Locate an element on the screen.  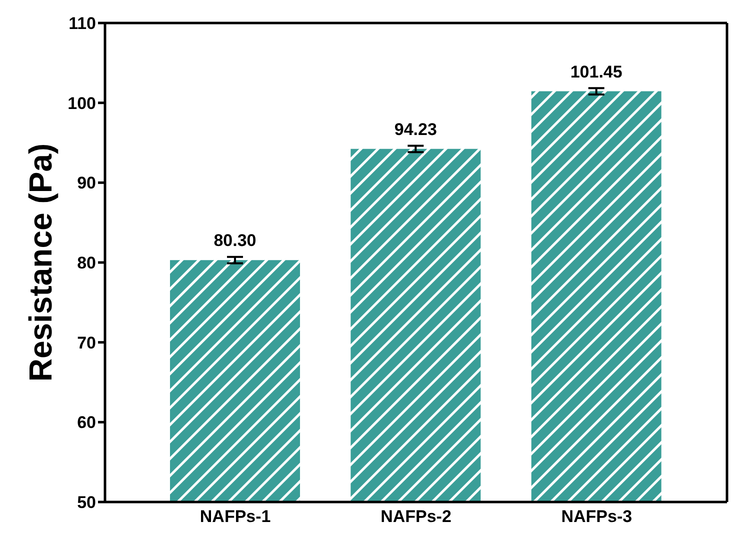
y-tick-label: 60 is located at coordinates (86, 422).